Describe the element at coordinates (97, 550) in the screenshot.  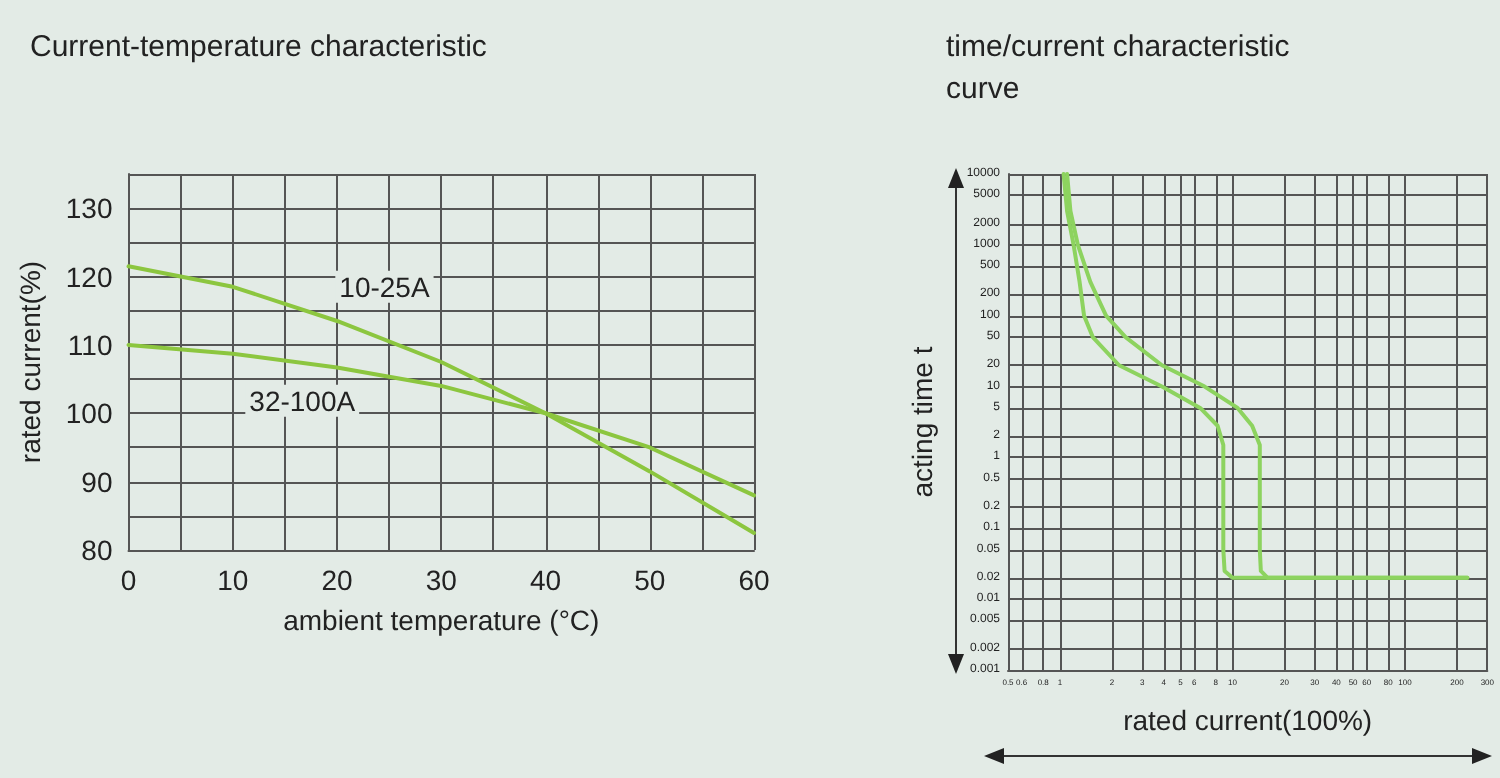
I see `y-tick-label: 80` at that location.